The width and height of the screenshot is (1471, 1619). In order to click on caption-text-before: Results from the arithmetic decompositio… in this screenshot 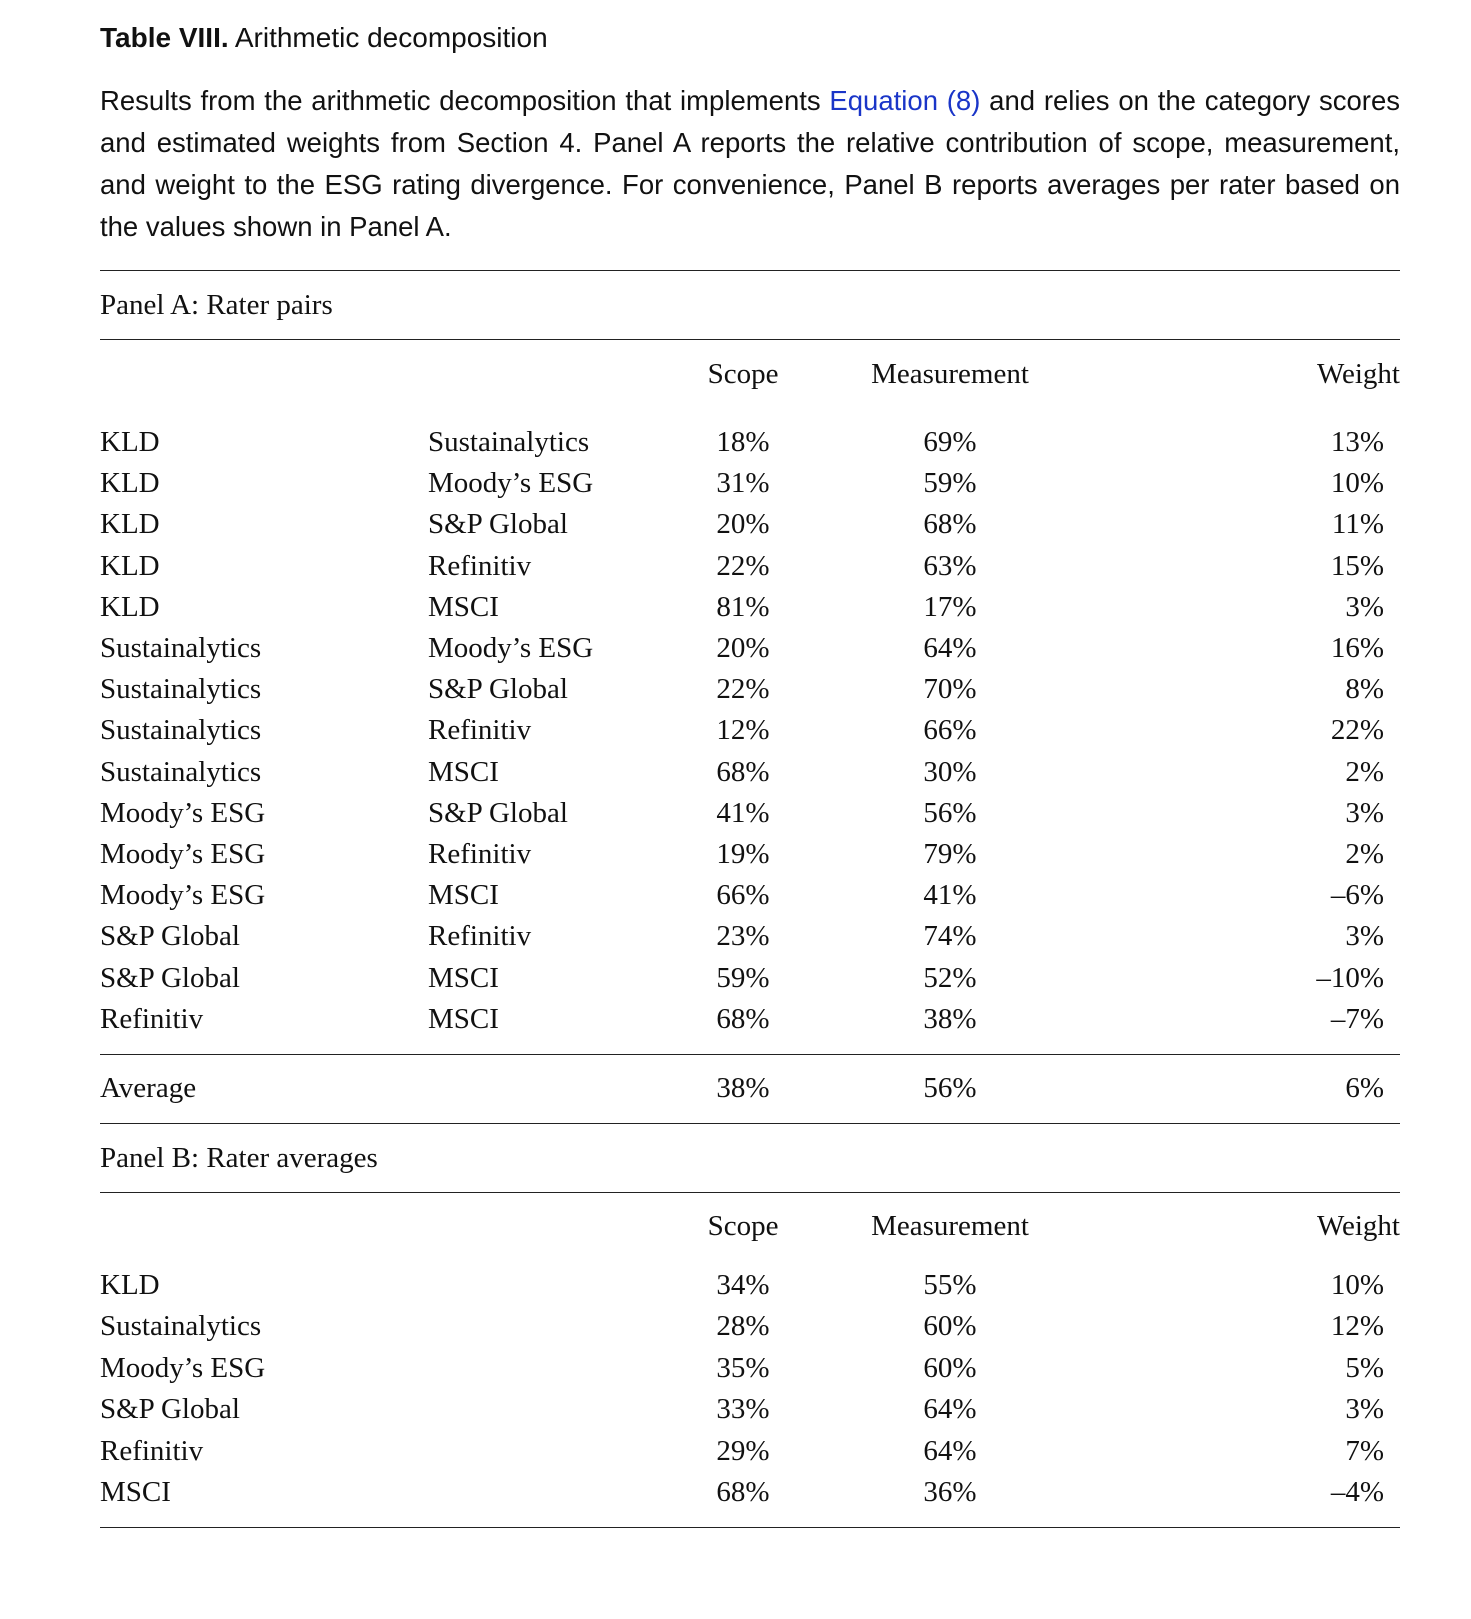, I will do `click(465, 100)`.